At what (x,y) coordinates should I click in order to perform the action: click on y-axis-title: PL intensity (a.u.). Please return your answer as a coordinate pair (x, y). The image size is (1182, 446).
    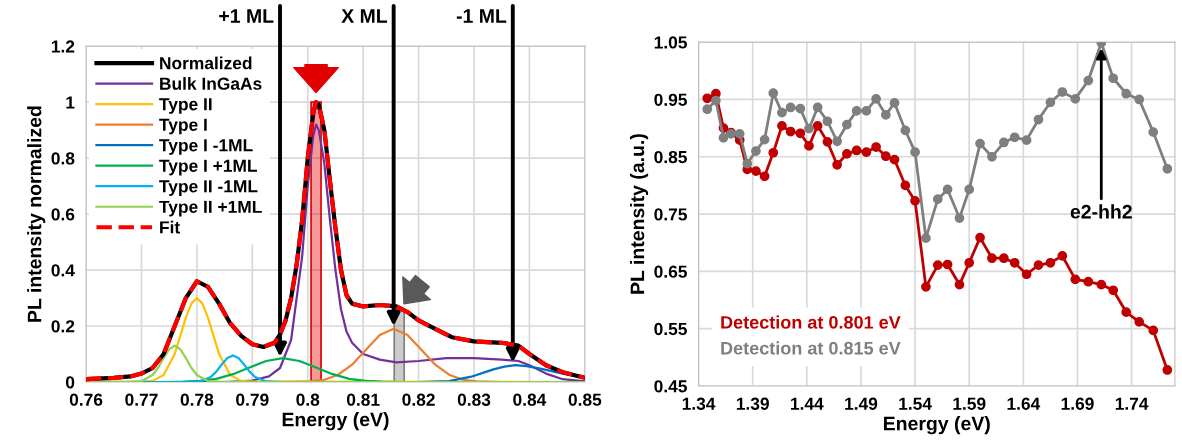
    Looking at the image, I should click on (639, 214).